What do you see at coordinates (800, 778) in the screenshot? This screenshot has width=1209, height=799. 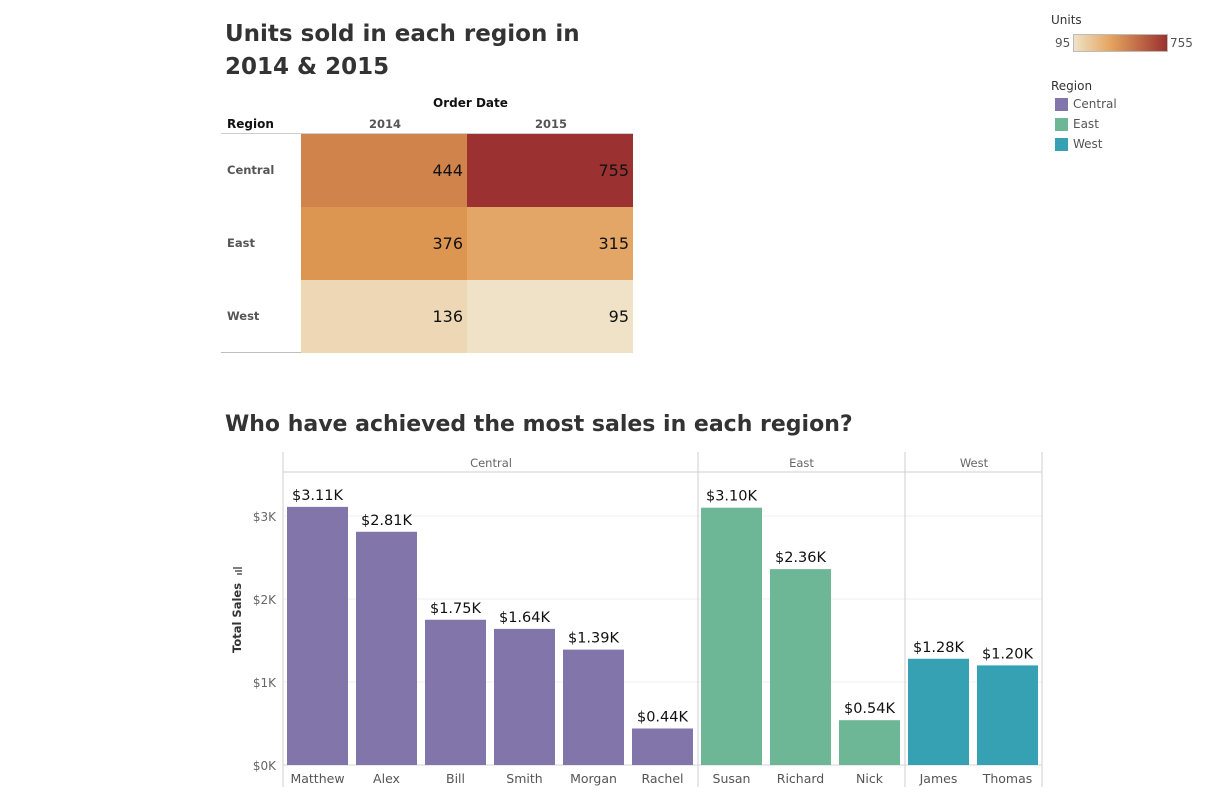 I see `x-tick-label-richard: Richard` at bounding box center [800, 778].